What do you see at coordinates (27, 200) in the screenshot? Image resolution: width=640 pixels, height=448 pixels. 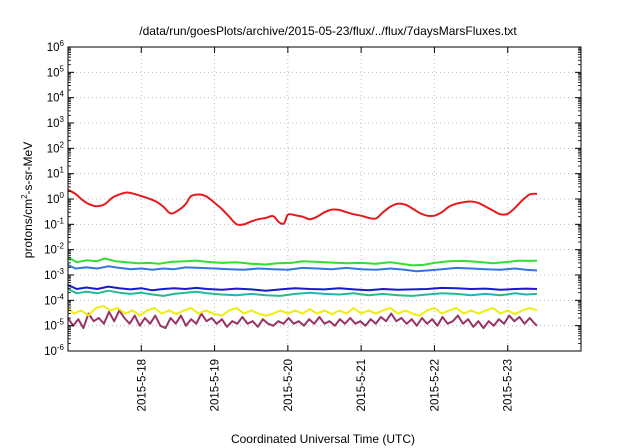 I see `y-axis-label: protons/cm2-s-sr-MeV` at bounding box center [27, 200].